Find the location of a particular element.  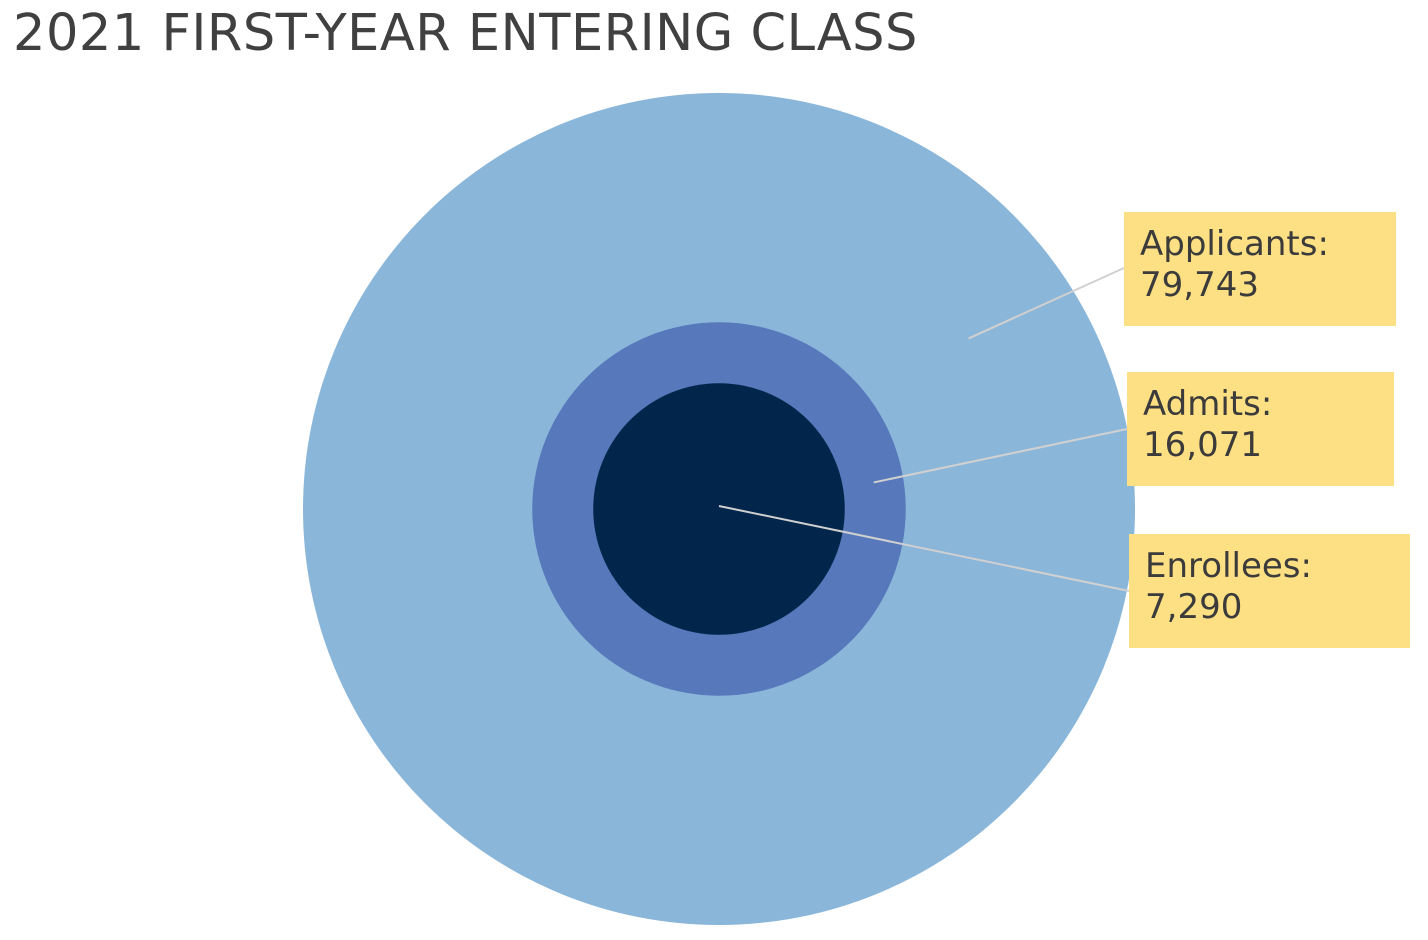

callout-applicants-label: Applicants: is located at coordinates (1234, 244).